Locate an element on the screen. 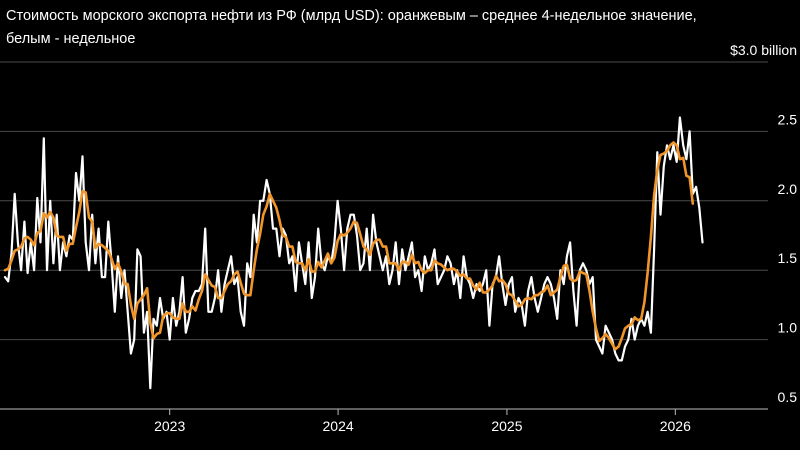  y-tick-label: 1.0 is located at coordinates (788, 328).